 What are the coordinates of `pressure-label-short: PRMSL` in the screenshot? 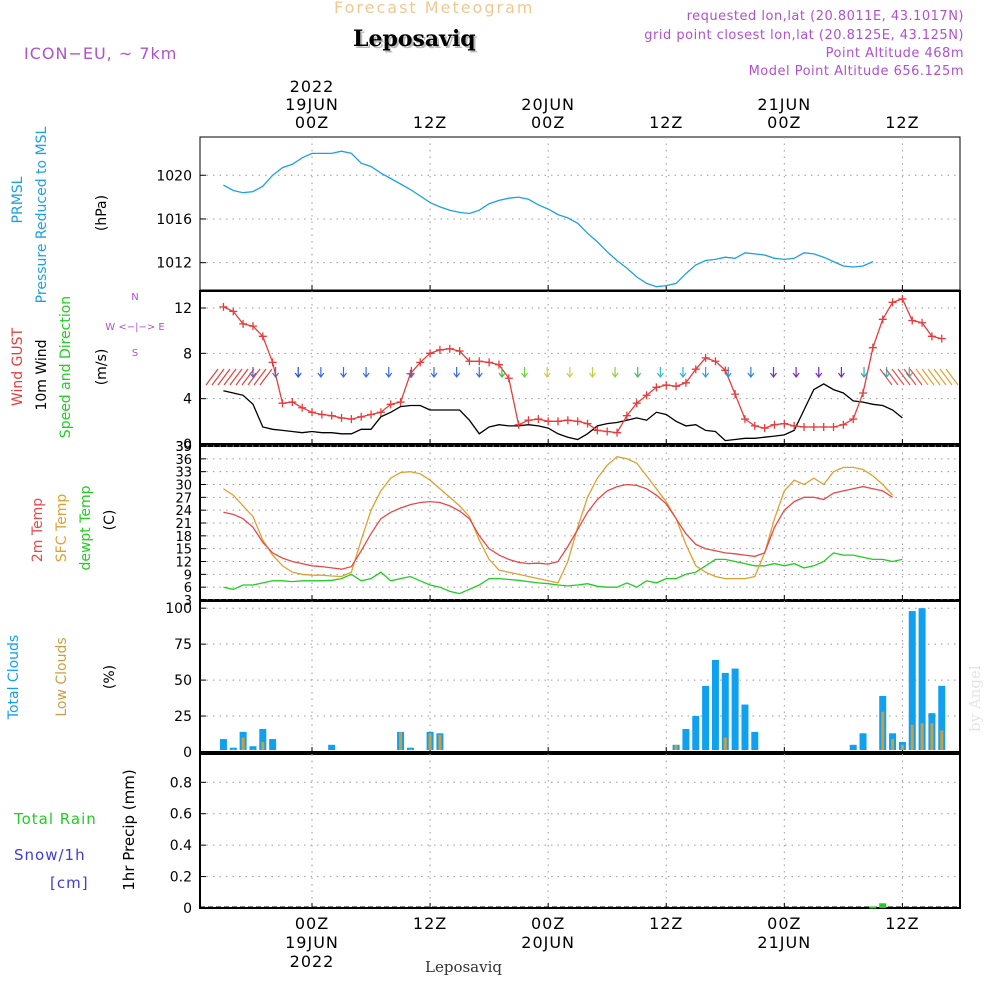 It's located at (18, 199).